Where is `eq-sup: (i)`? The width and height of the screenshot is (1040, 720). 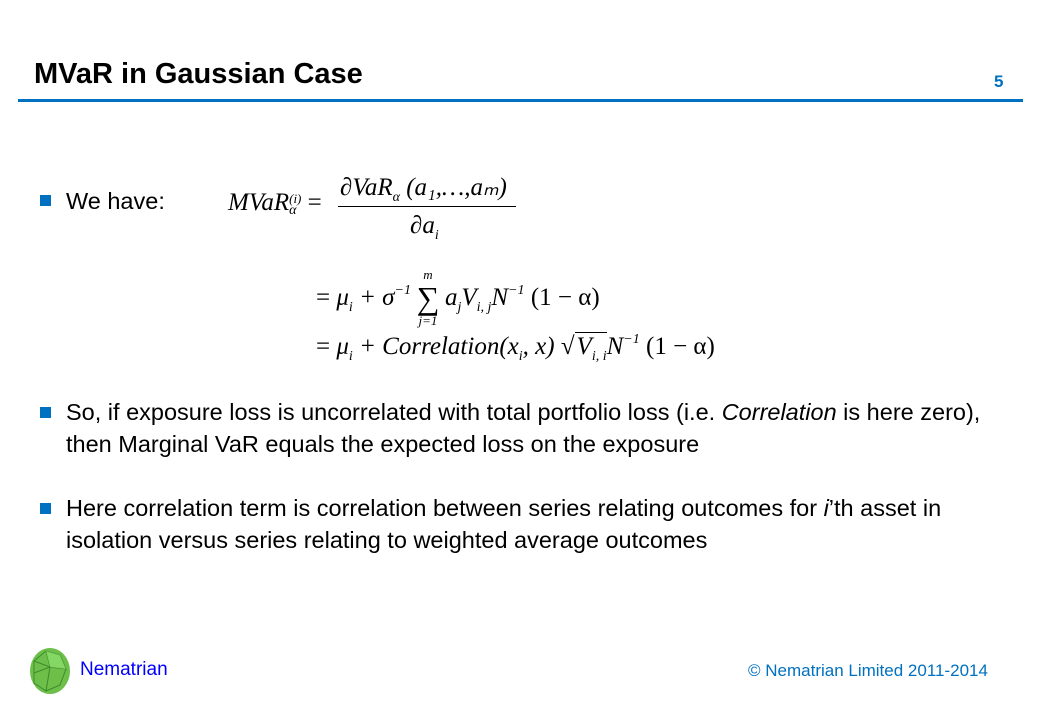 eq-sup: (i) is located at coordinates (295, 198).